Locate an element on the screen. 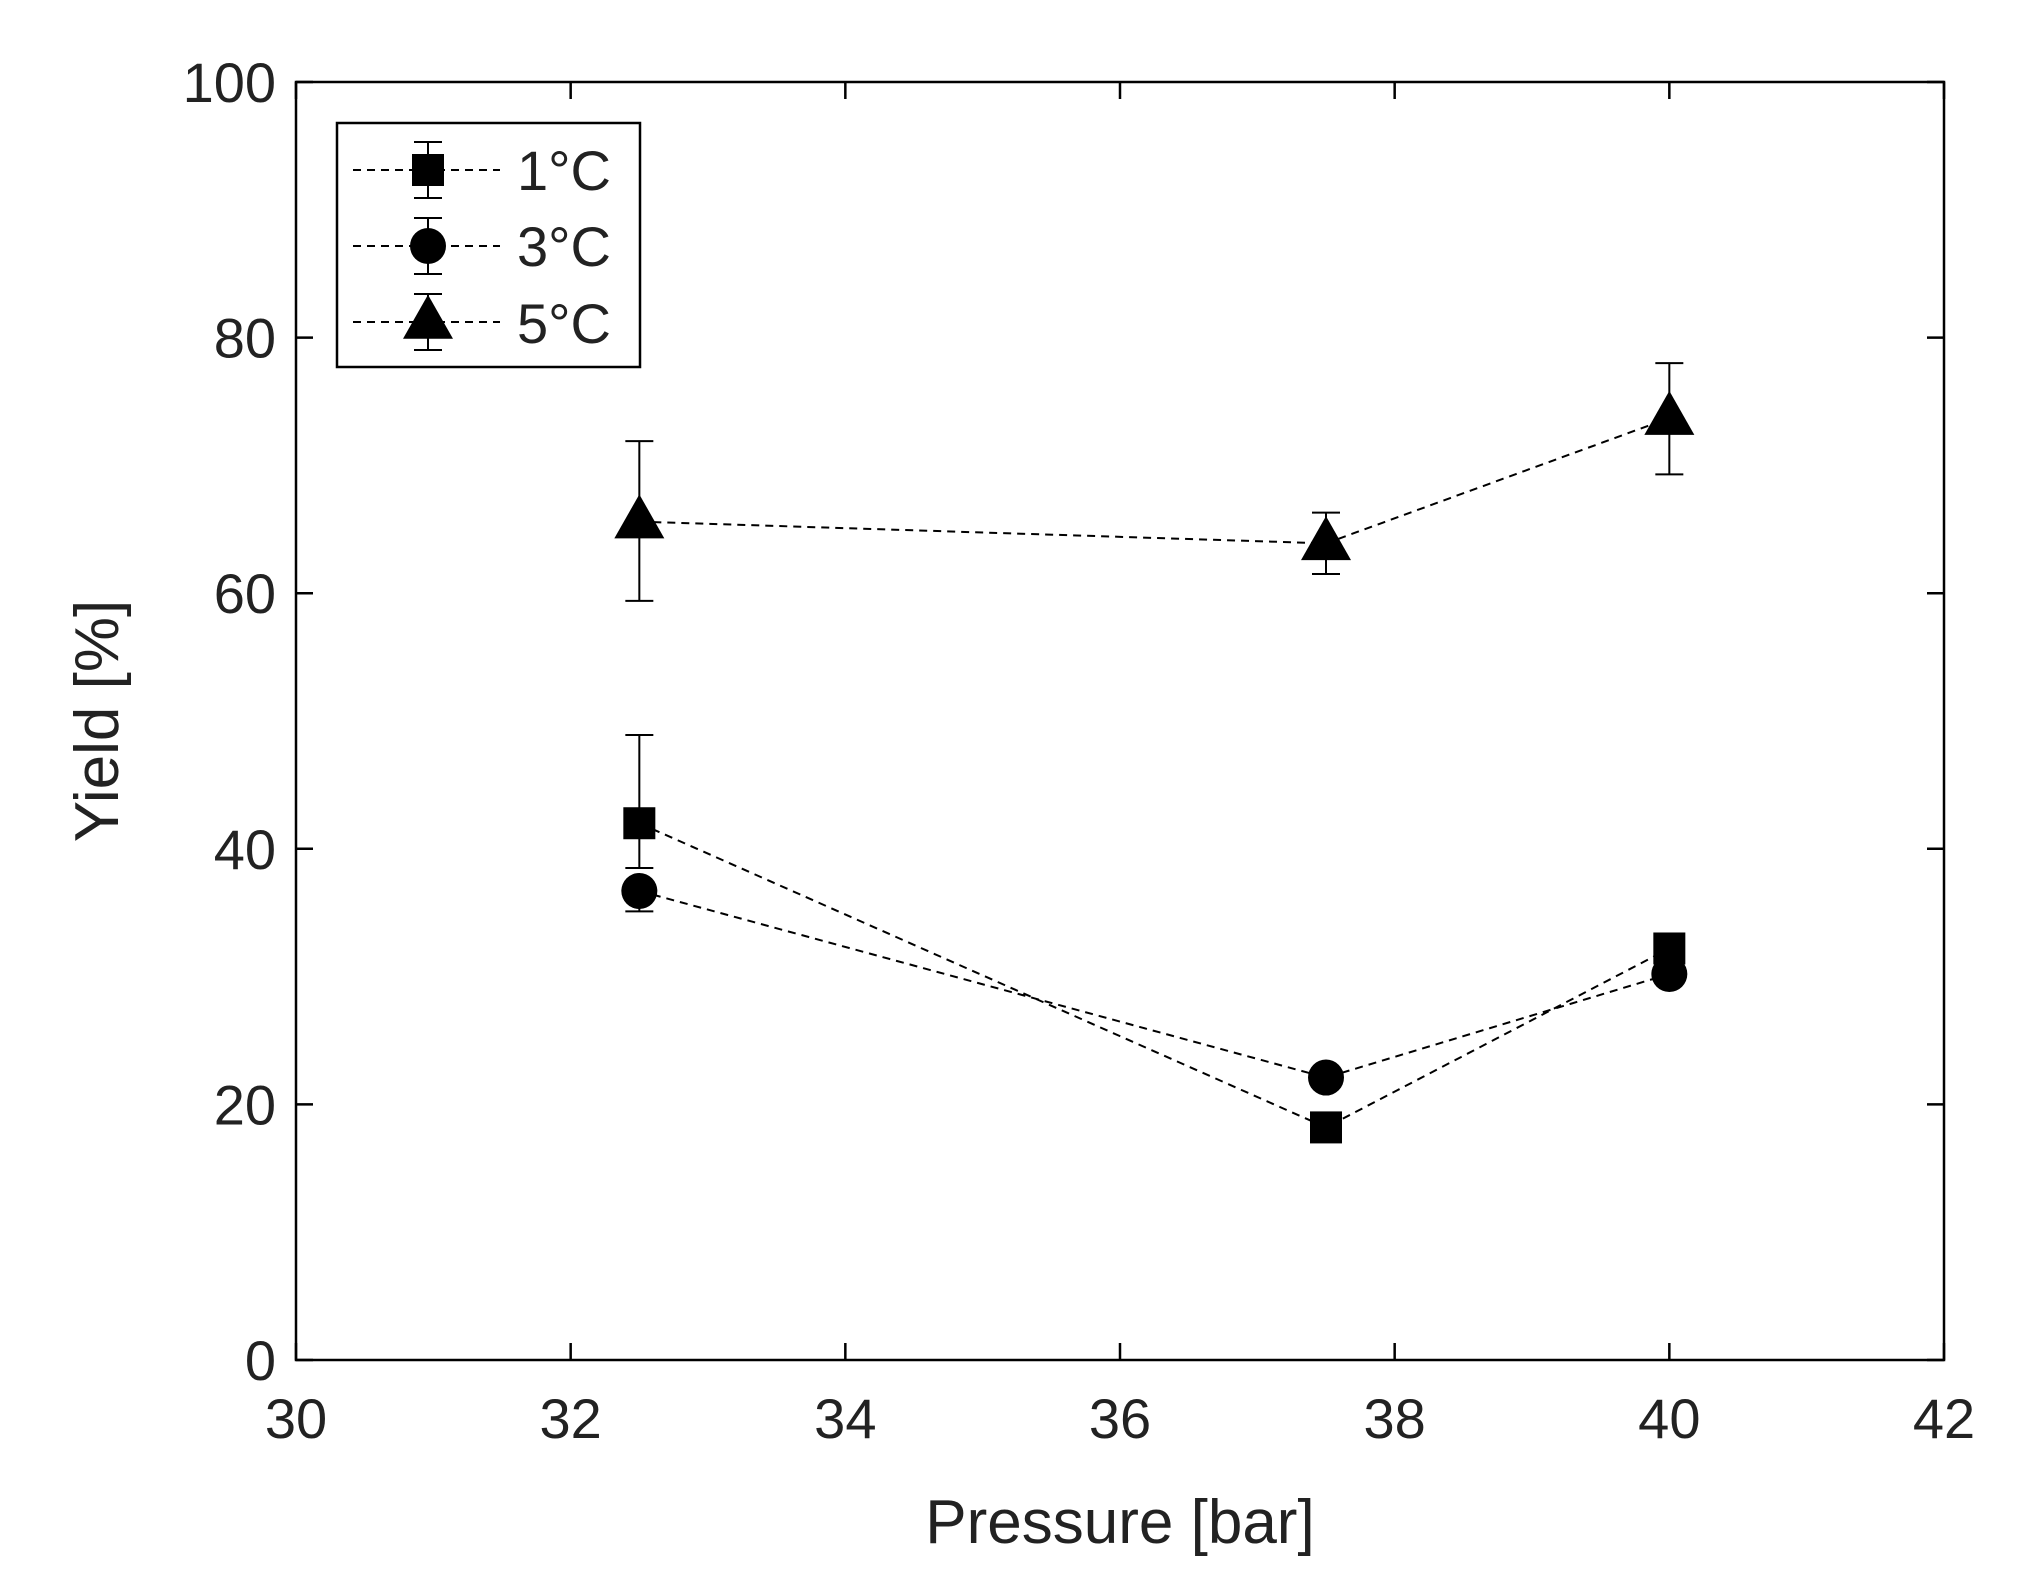  x-tick-label: 38 is located at coordinates (1395, 1418).